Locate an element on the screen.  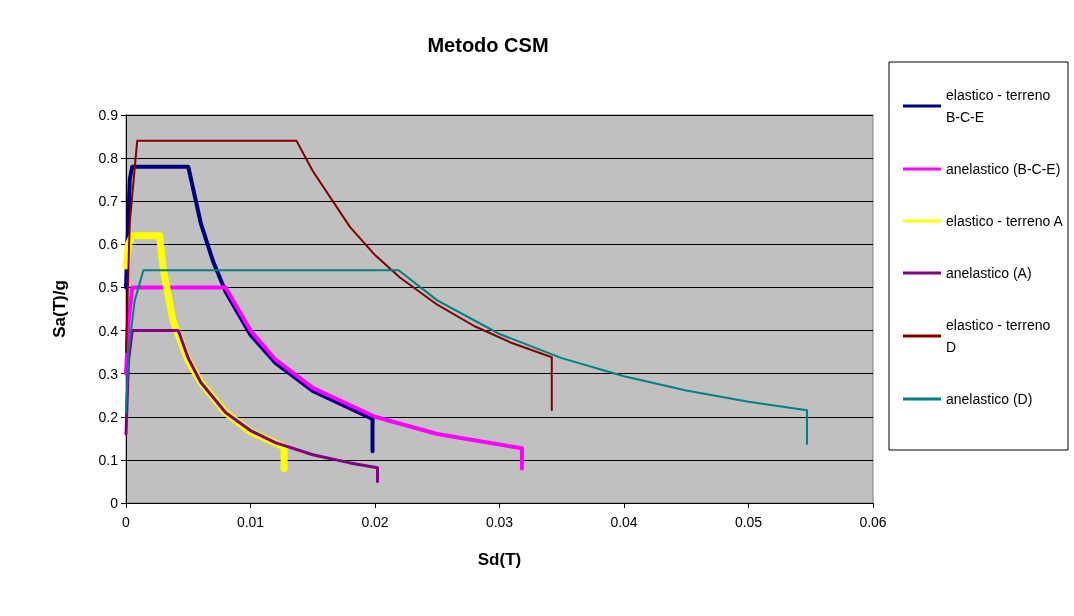
x-tick-label: 0.02 is located at coordinates (375, 522).